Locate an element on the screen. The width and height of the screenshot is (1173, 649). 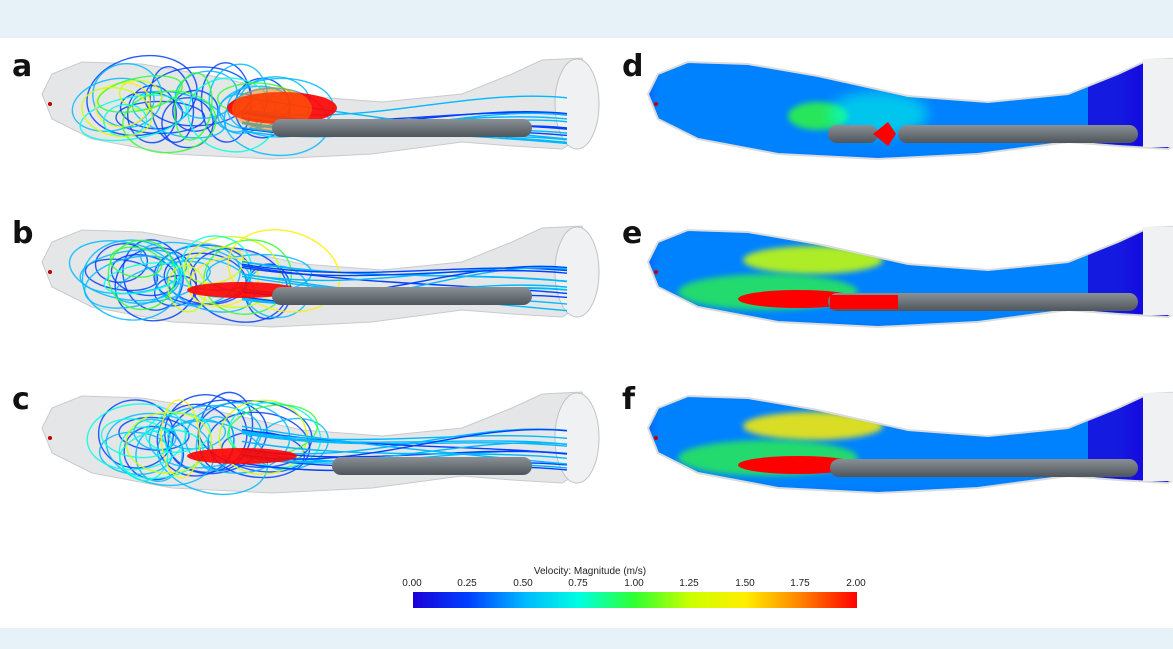
colorbar-title: Velocity: Magnitude (m/s) is located at coordinates (590, 571).